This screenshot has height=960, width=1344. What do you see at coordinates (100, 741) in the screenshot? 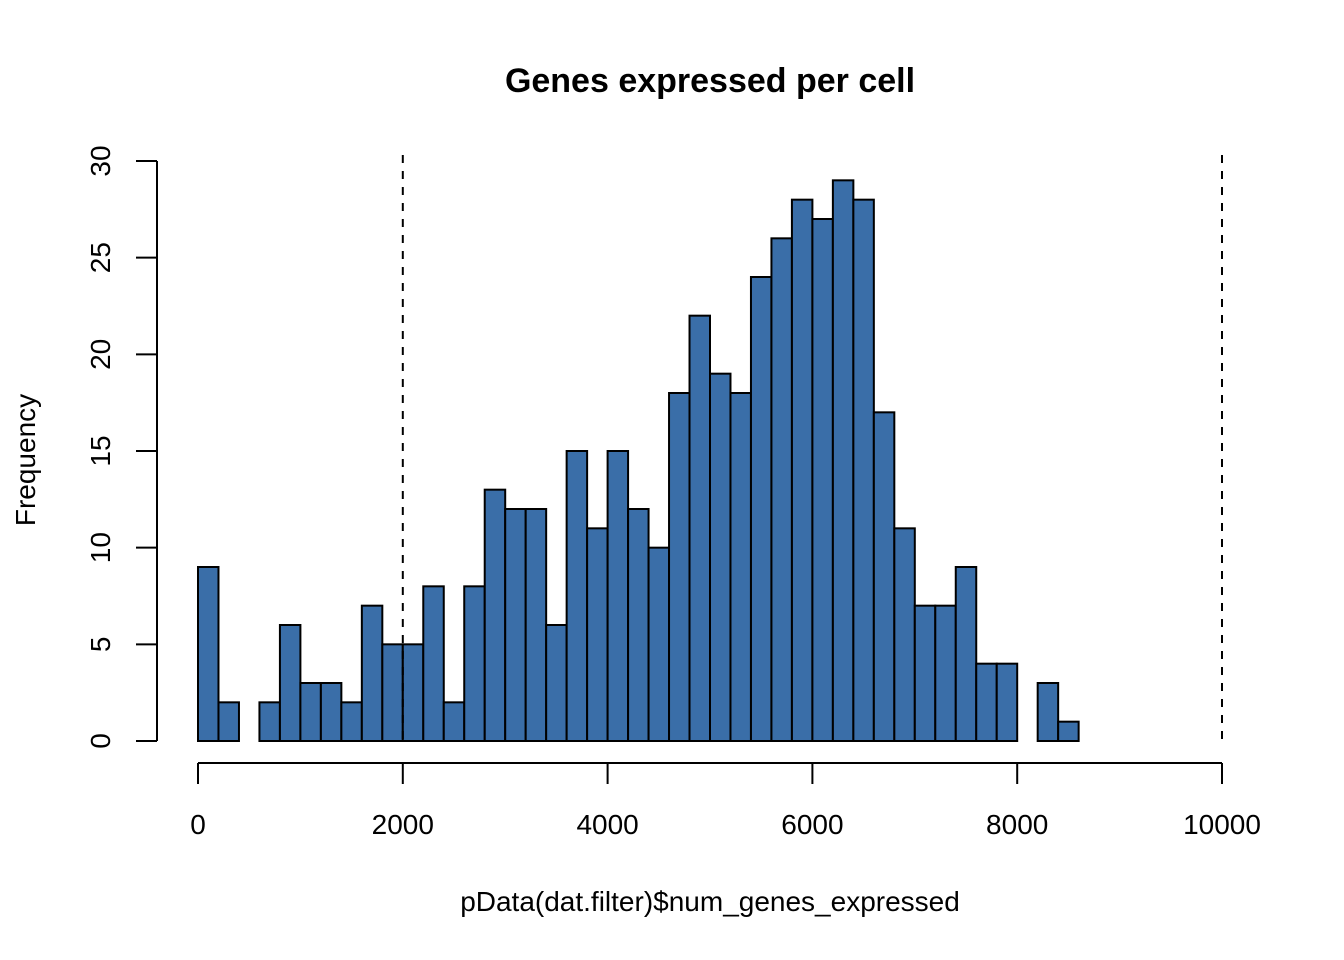
I see `y-tick-label: 0` at bounding box center [100, 741].